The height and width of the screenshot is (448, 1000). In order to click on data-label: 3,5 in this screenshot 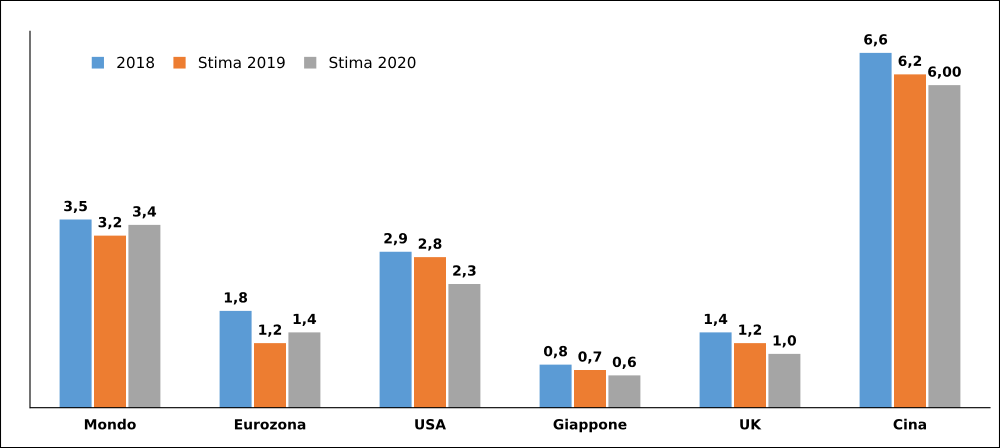, I will do `click(75, 207)`.